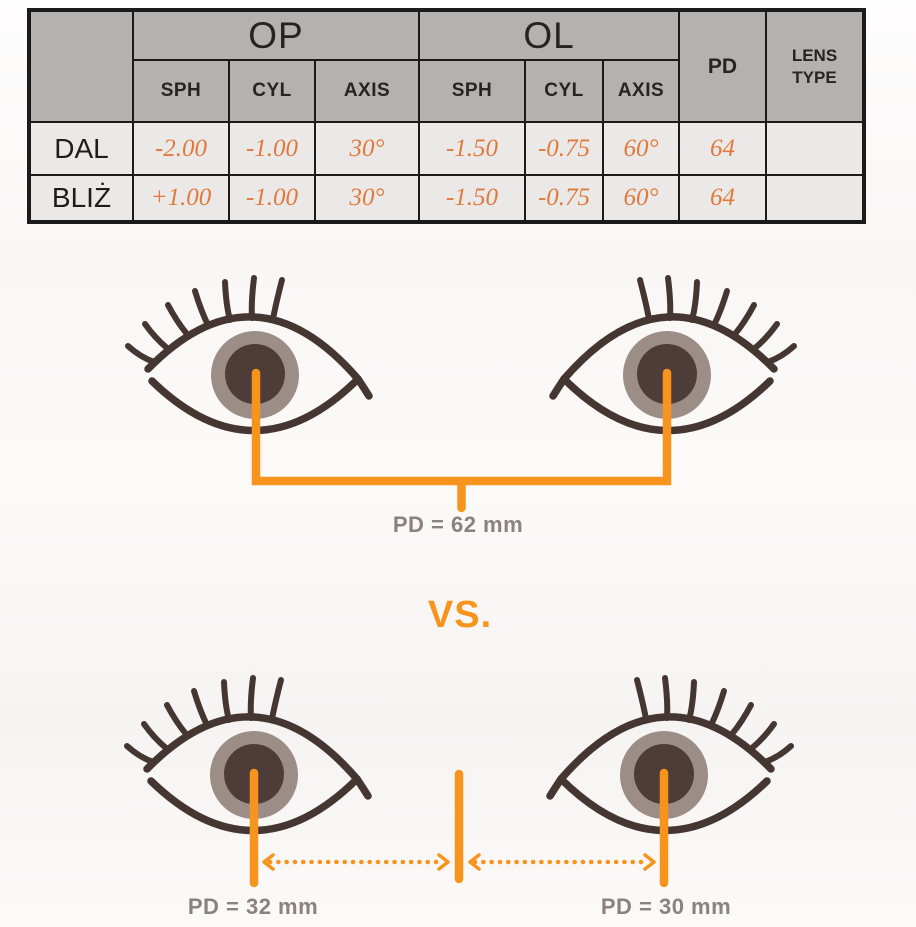 The image size is (916, 927). What do you see at coordinates (81, 198) in the screenshot?
I see `row-label-bliz: BLIŻ` at bounding box center [81, 198].